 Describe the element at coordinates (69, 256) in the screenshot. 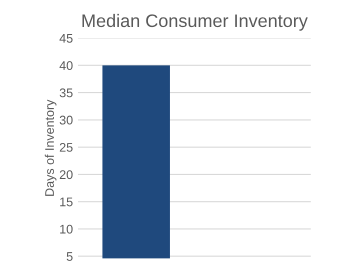

I see `y-tick-label: 5` at that location.